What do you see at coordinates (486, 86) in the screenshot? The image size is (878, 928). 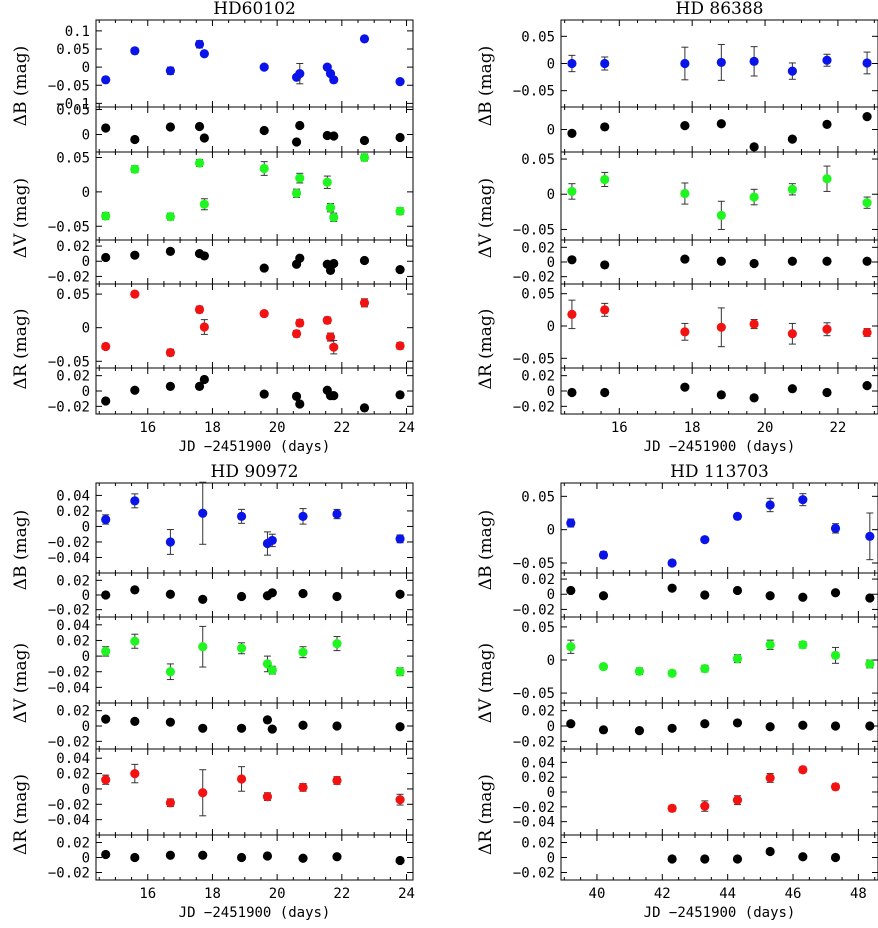 I see `y-axis-label: ΔB (mag)` at bounding box center [486, 86].